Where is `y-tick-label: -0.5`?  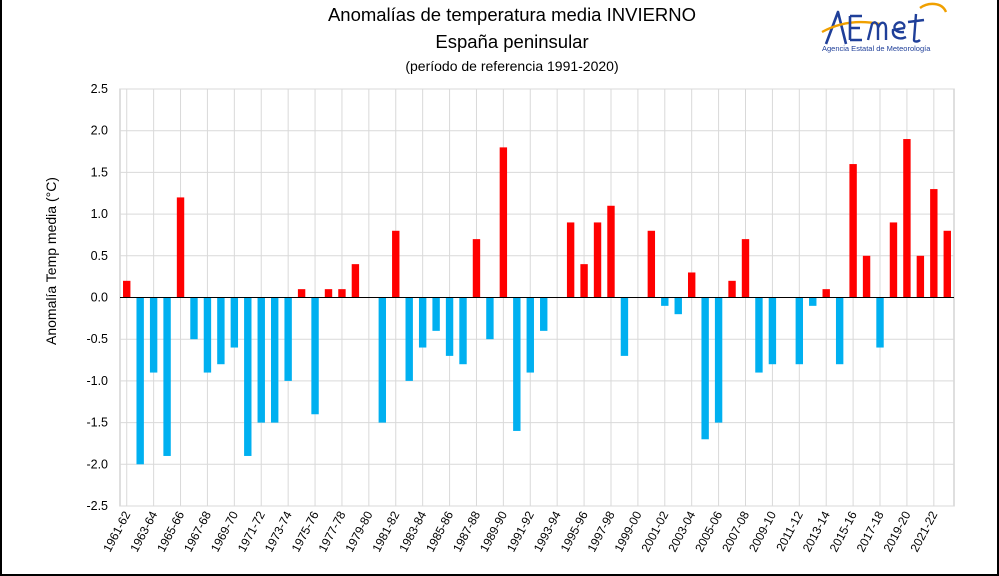 y-tick-label: -0.5 is located at coordinates (97, 339).